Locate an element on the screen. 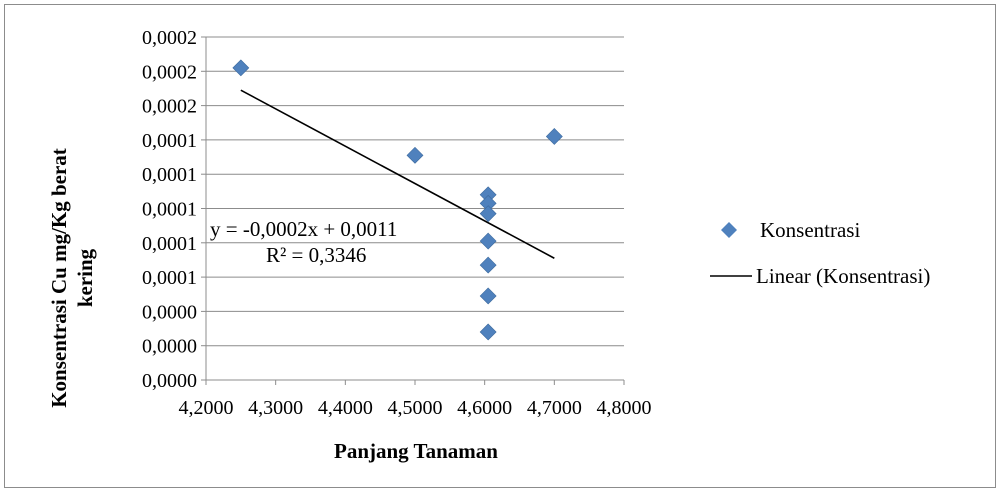  trendline-r-squared: R² = 0,3346 is located at coordinates (316, 255).